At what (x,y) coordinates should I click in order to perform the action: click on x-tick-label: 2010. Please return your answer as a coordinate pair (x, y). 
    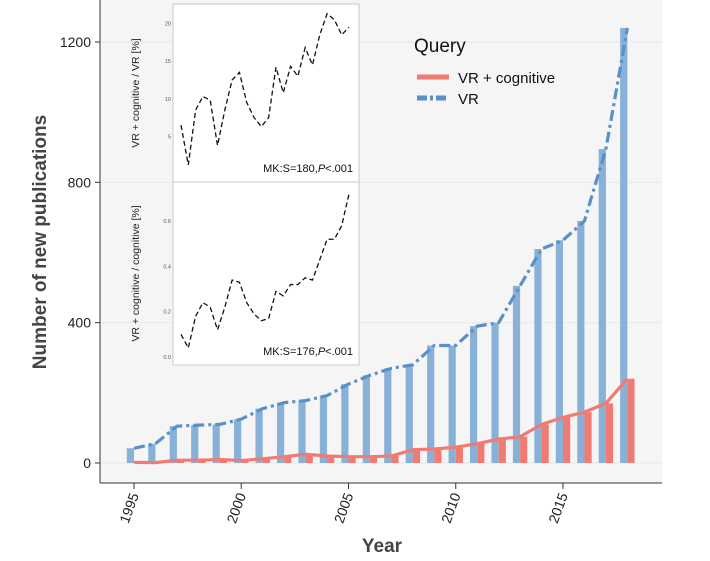
    Looking at the image, I should click on (451, 507).